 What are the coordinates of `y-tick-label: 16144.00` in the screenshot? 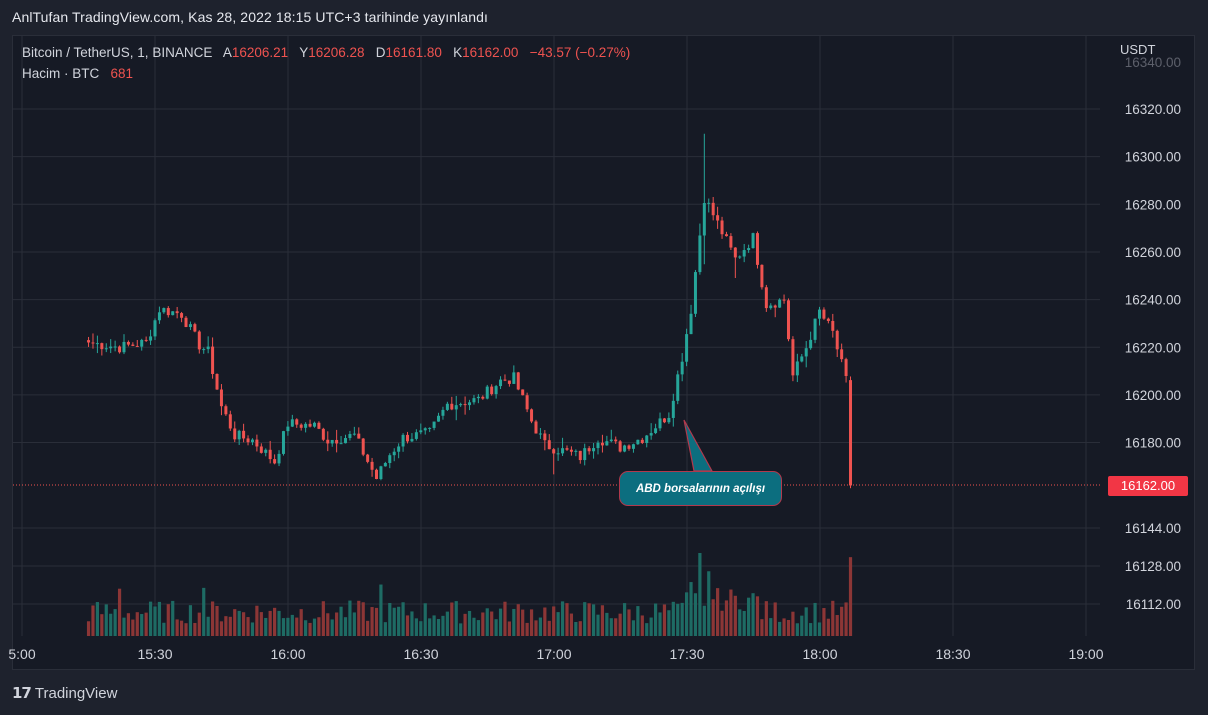 It's located at (1153, 528).